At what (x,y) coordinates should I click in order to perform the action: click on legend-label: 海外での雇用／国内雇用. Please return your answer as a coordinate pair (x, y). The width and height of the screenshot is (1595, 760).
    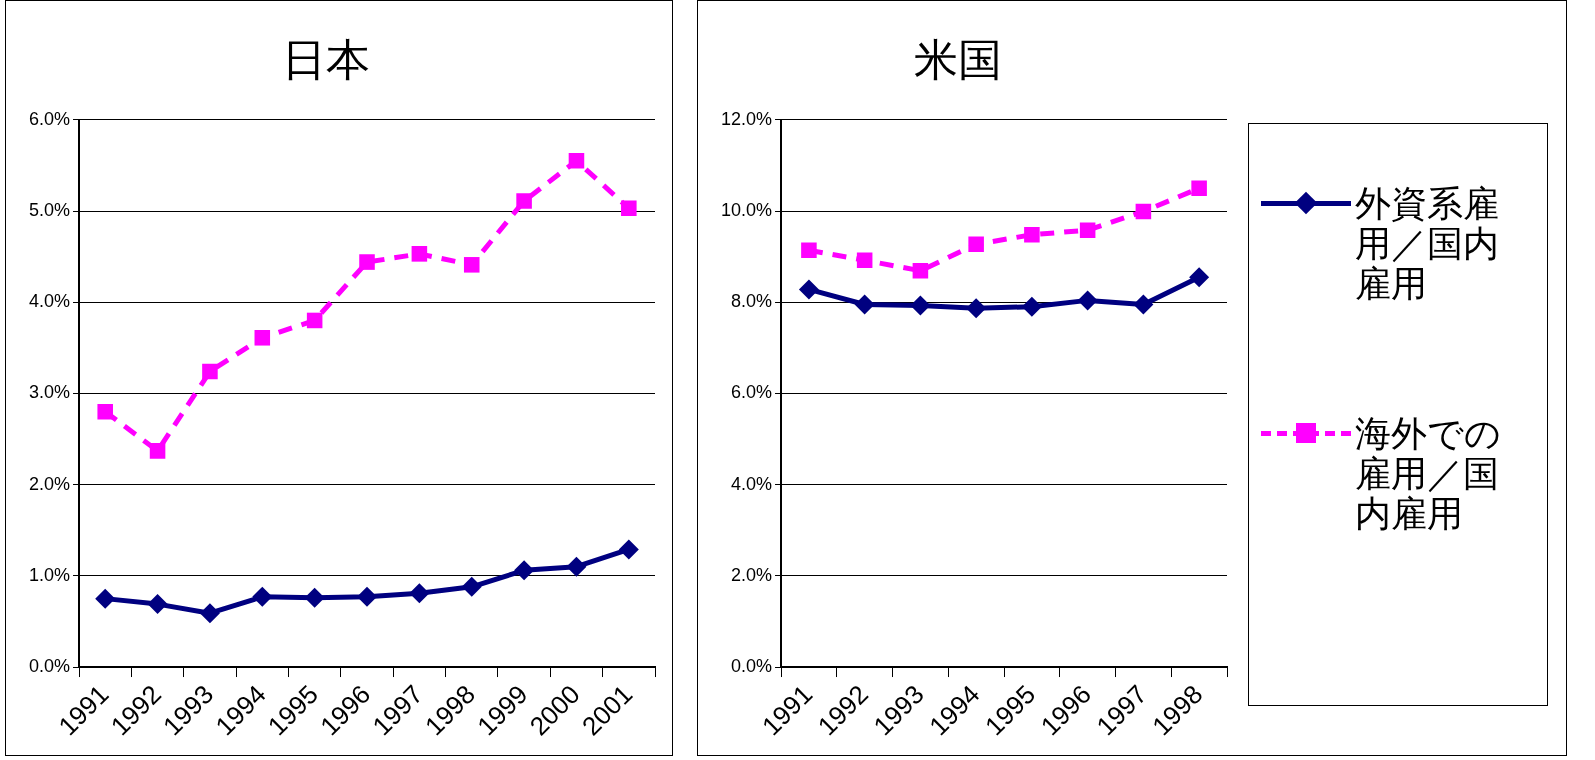
    Looking at the image, I should click on (1428, 473).